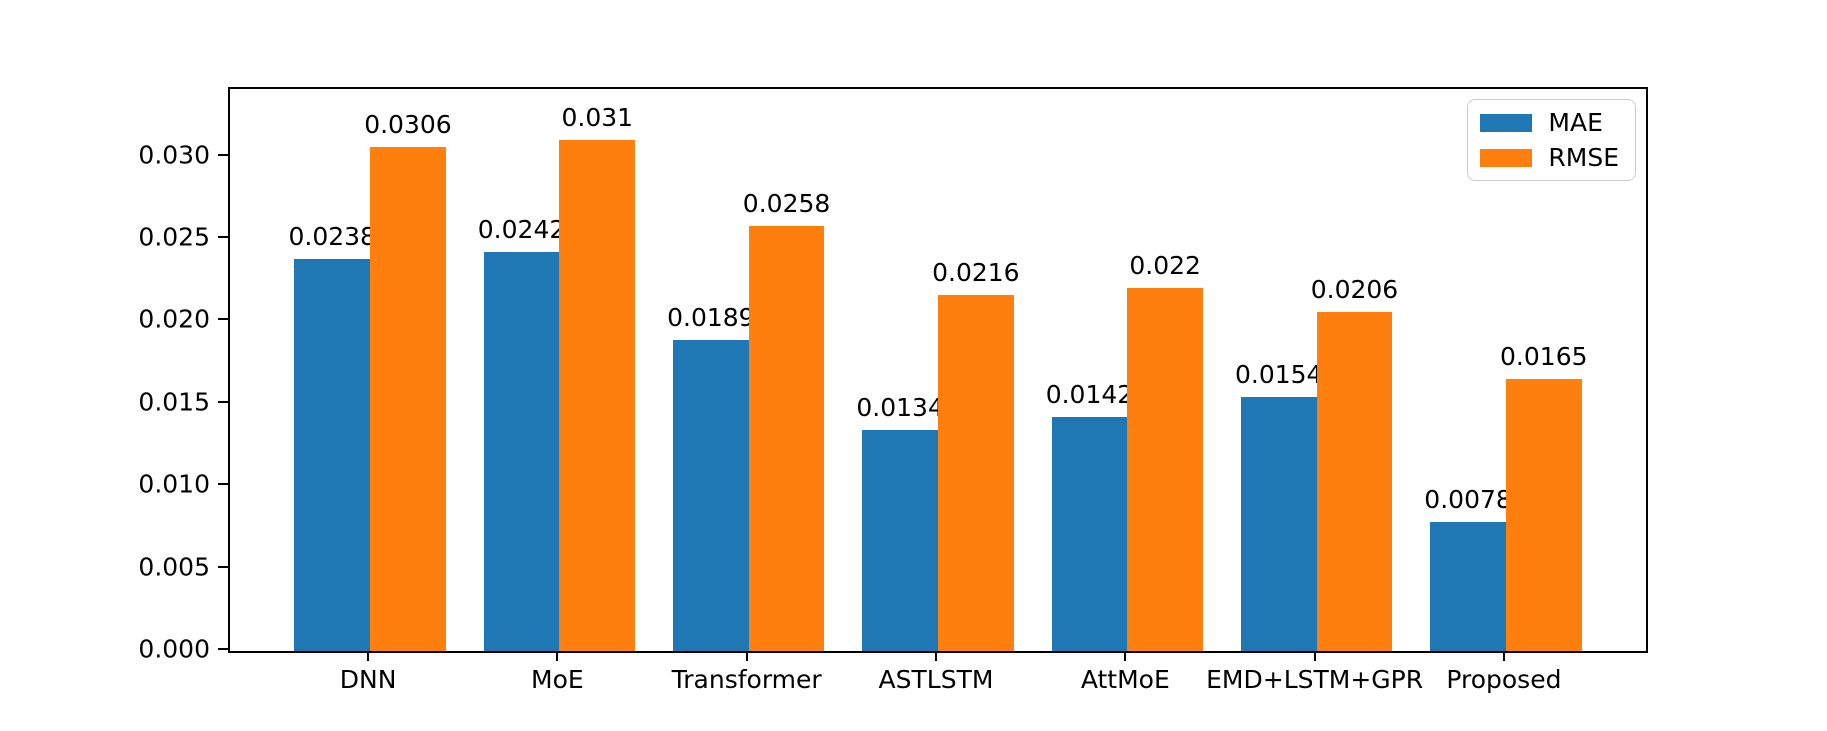 The width and height of the screenshot is (1827, 731). I want to click on bar-mae-dnn, so click(332, 454).